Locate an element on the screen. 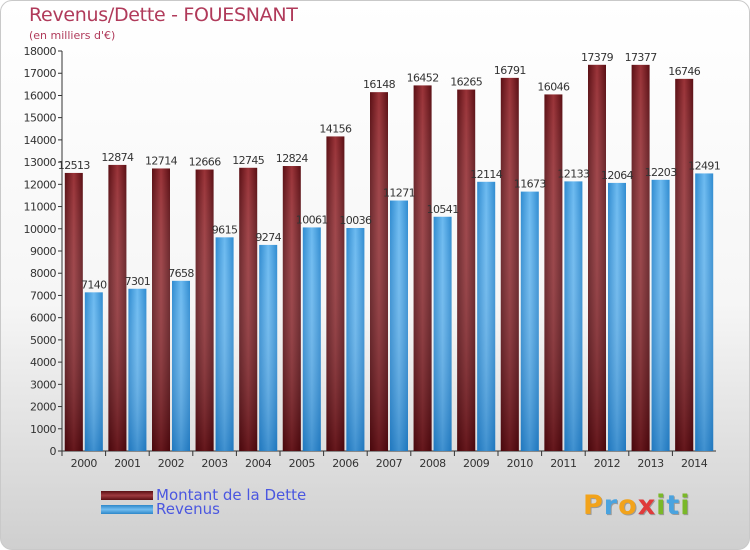 This screenshot has width=750, height=550. data-label-revenus: 10541 is located at coordinates (443, 209).